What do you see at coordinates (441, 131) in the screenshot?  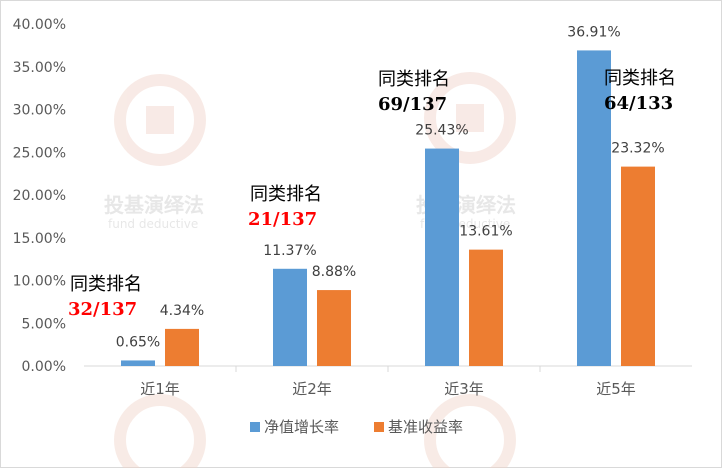 I see `data-label: 25.43%` at bounding box center [441, 131].